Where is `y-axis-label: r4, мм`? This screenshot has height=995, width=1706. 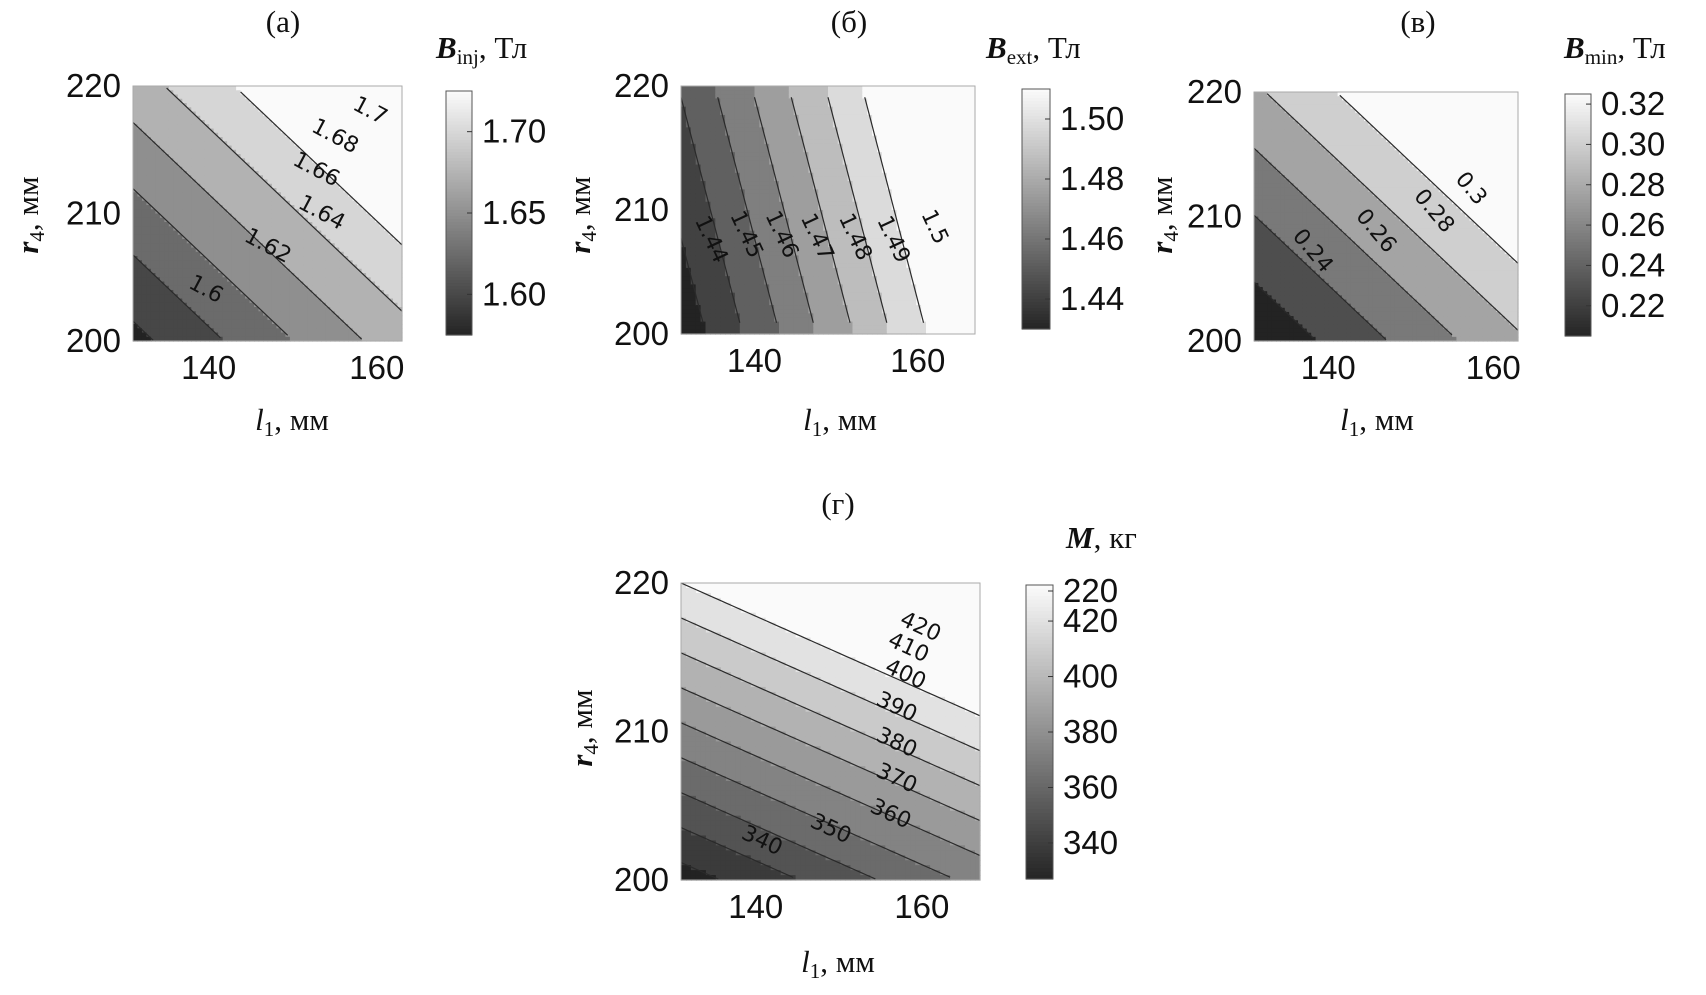 y-axis-label: r4, мм is located at coordinates (29, 214).